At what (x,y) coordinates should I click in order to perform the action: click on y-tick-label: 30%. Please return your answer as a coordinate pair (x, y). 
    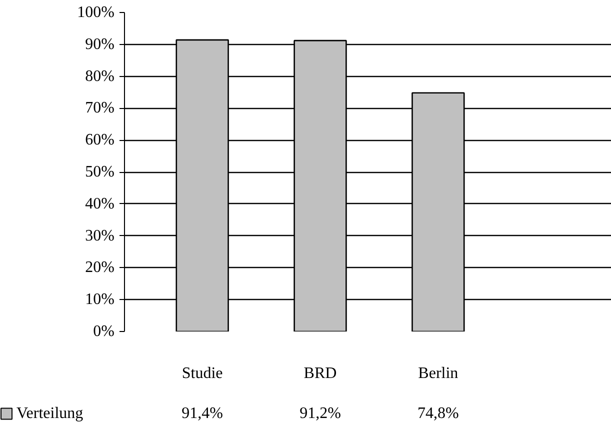
    Looking at the image, I should click on (99, 235).